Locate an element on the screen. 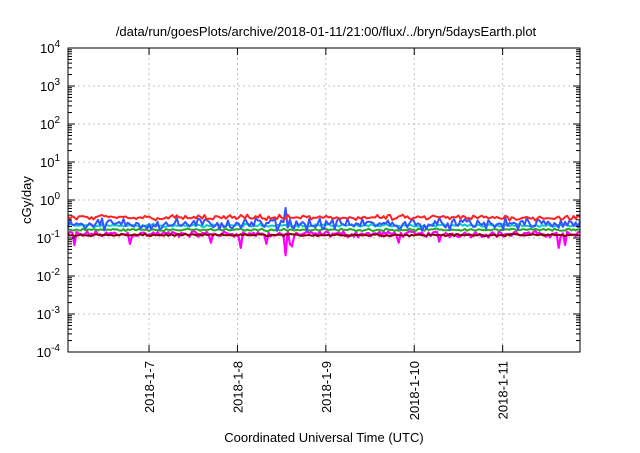 The width and height of the screenshot is (640, 453). y-tick-label: 10⁴ is located at coordinates (50, 47).